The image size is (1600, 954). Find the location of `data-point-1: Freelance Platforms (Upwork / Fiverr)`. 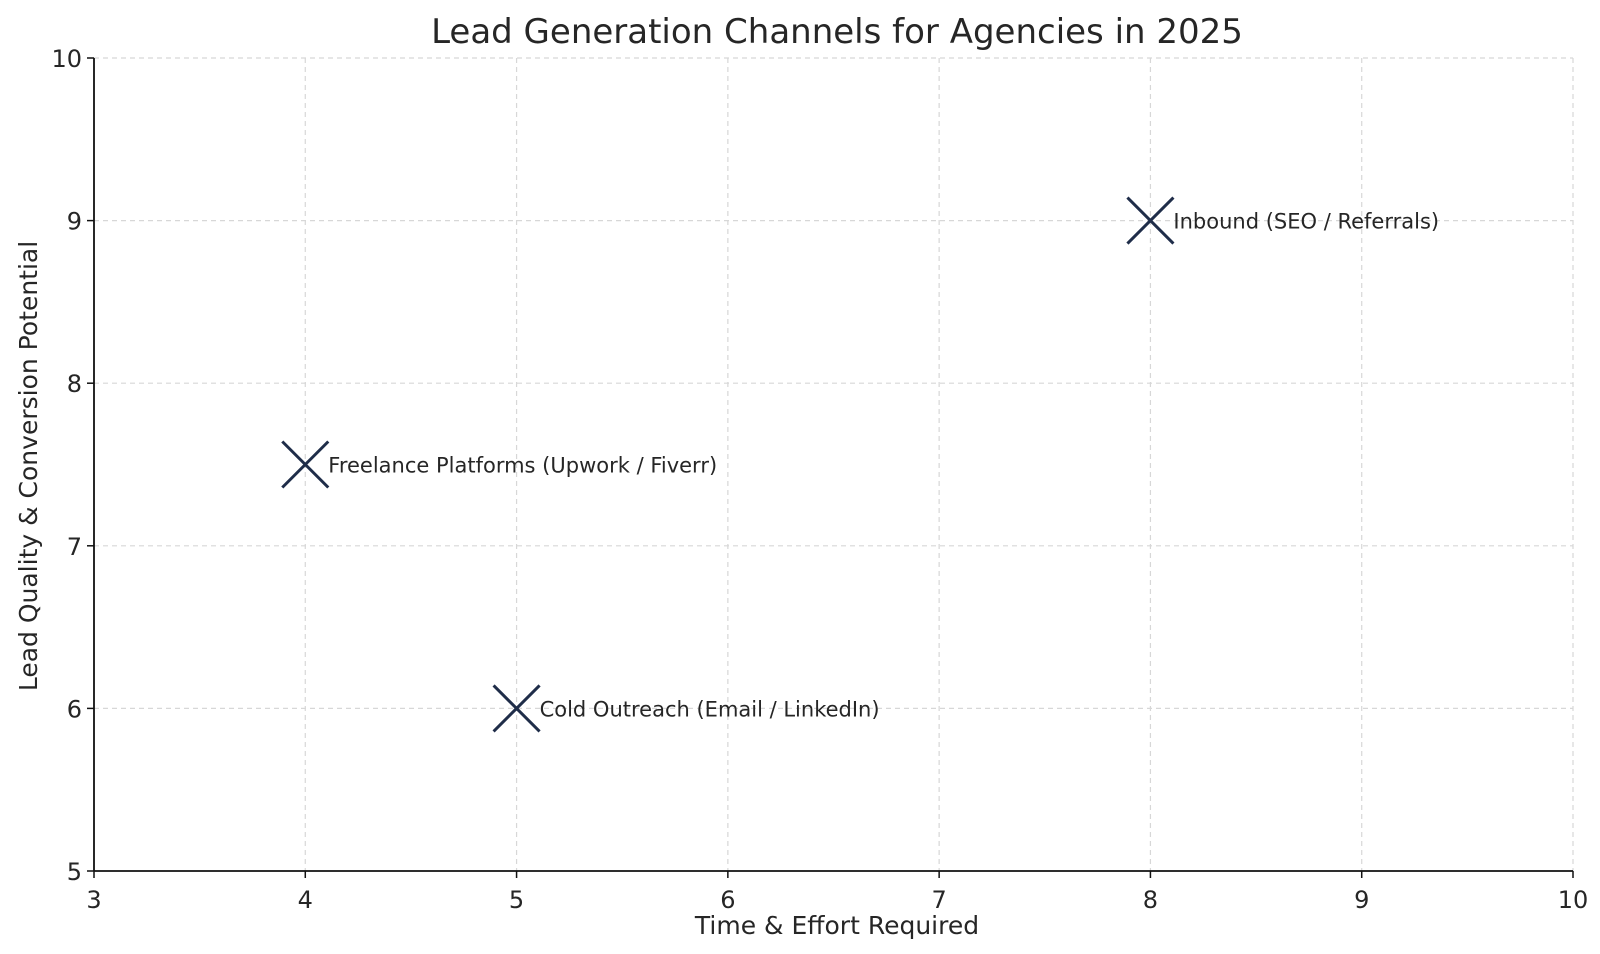

data-point-1: Freelance Platforms (Upwork / Fiverr) is located at coordinates (499, 464).